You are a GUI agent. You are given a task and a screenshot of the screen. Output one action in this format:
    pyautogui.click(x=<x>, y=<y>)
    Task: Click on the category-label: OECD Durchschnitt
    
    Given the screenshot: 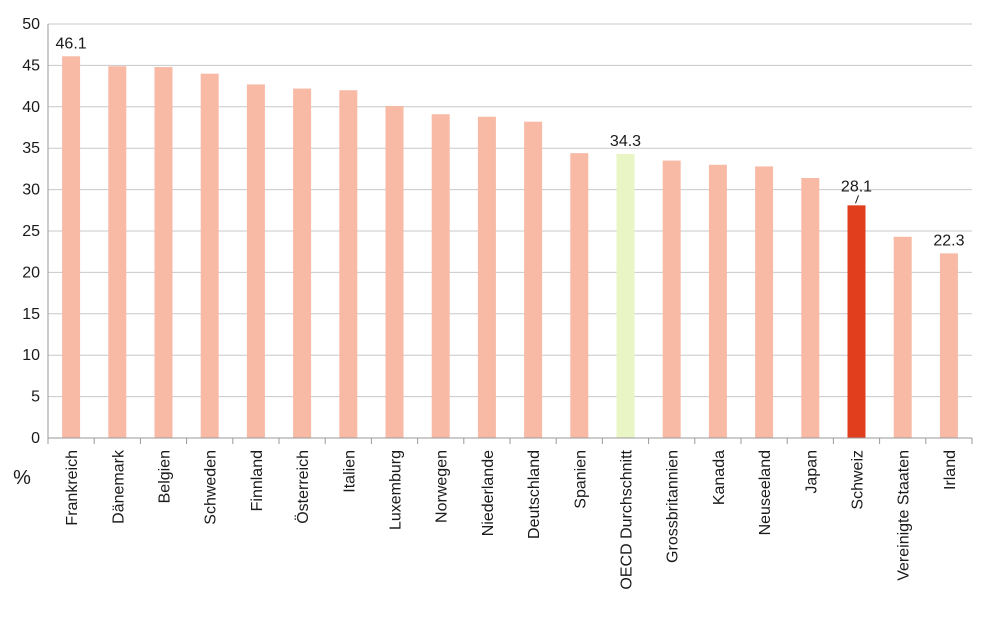 What is the action you would take?
    pyautogui.click(x=627, y=519)
    